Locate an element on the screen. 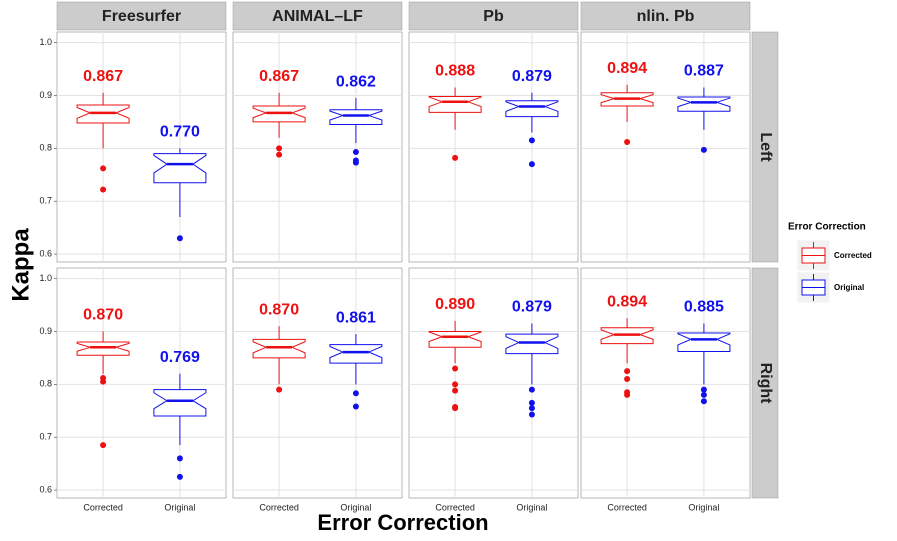  strip-label: nlin. Pb is located at coordinates (666, 16).